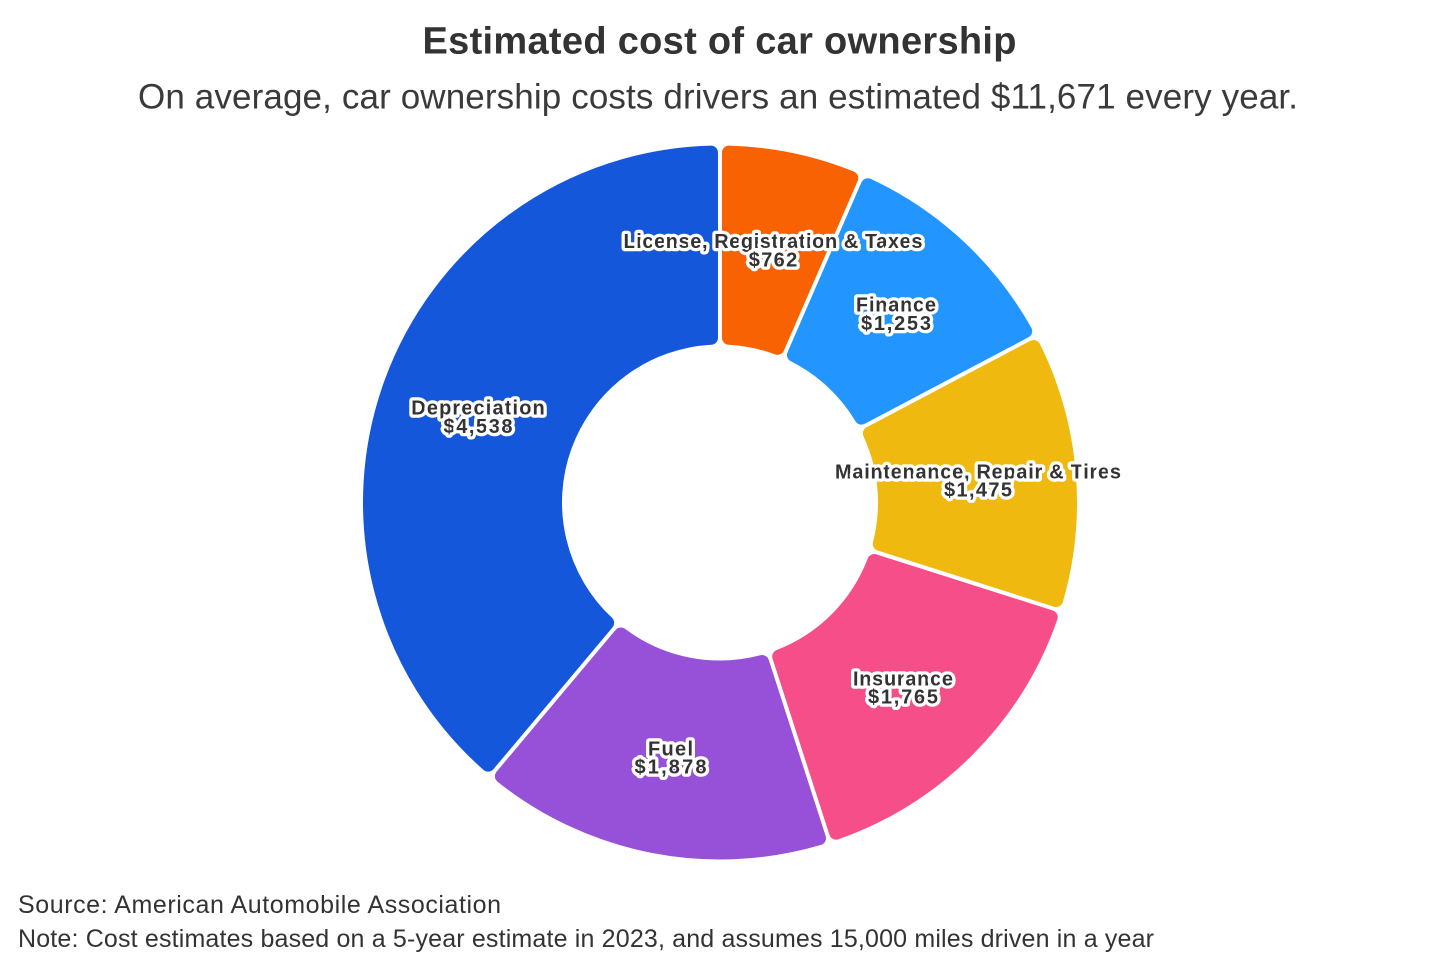 The width and height of the screenshot is (1440, 972). What do you see at coordinates (978, 490) in the screenshot?
I see `svg-text: $1,475` at bounding box center [978, 490].